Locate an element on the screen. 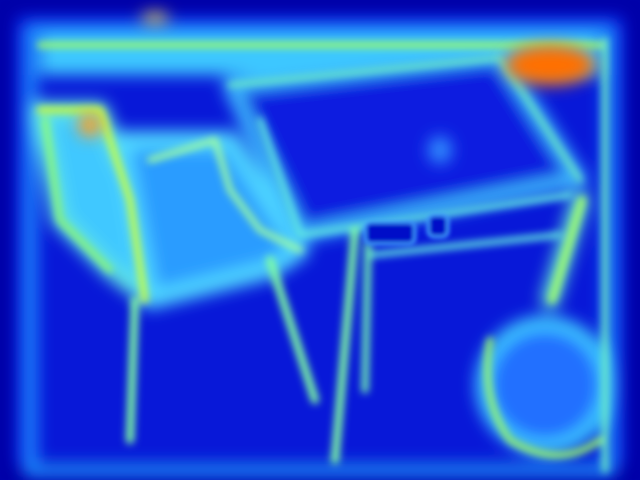 The width and height of the screenshot is (640, 480). desk-top-edge is located at coordinates (405, 119).